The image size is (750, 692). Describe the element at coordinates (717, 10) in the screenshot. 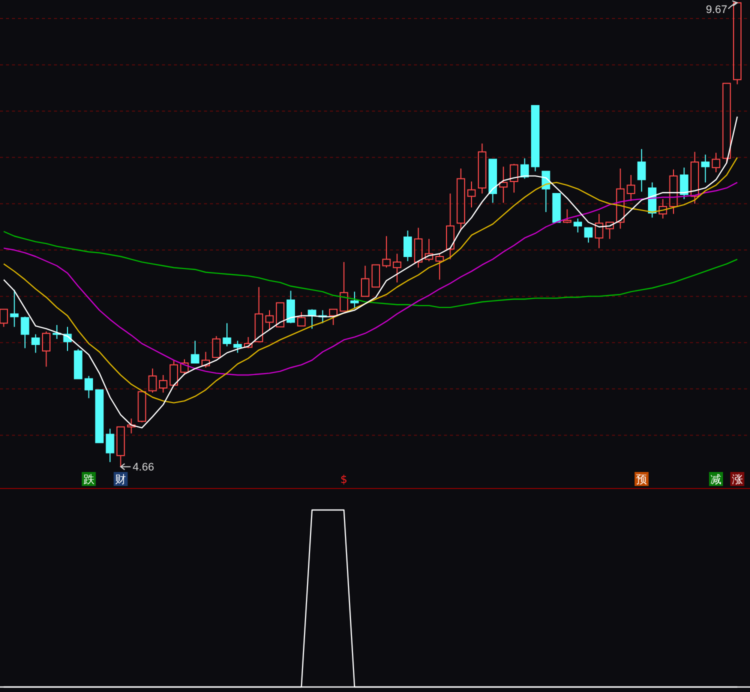

I see `annotation: 9.67` at that location.